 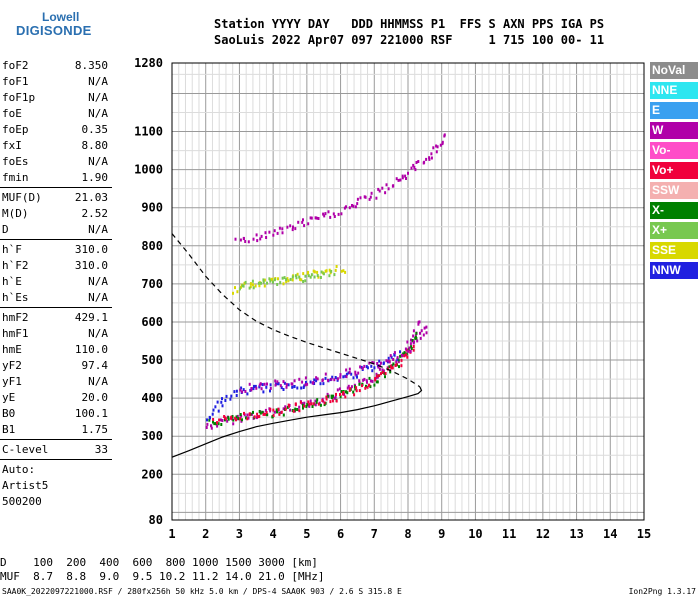 What do you see at coordinates (91, 265) in the screenshot?
I see `param-value: 310.0` at bounding box center [91, 265].